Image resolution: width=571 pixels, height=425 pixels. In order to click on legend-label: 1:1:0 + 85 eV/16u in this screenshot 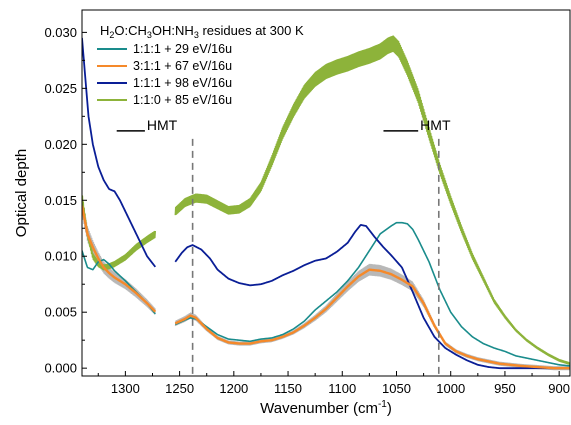, I will do `click(182, 100)`.